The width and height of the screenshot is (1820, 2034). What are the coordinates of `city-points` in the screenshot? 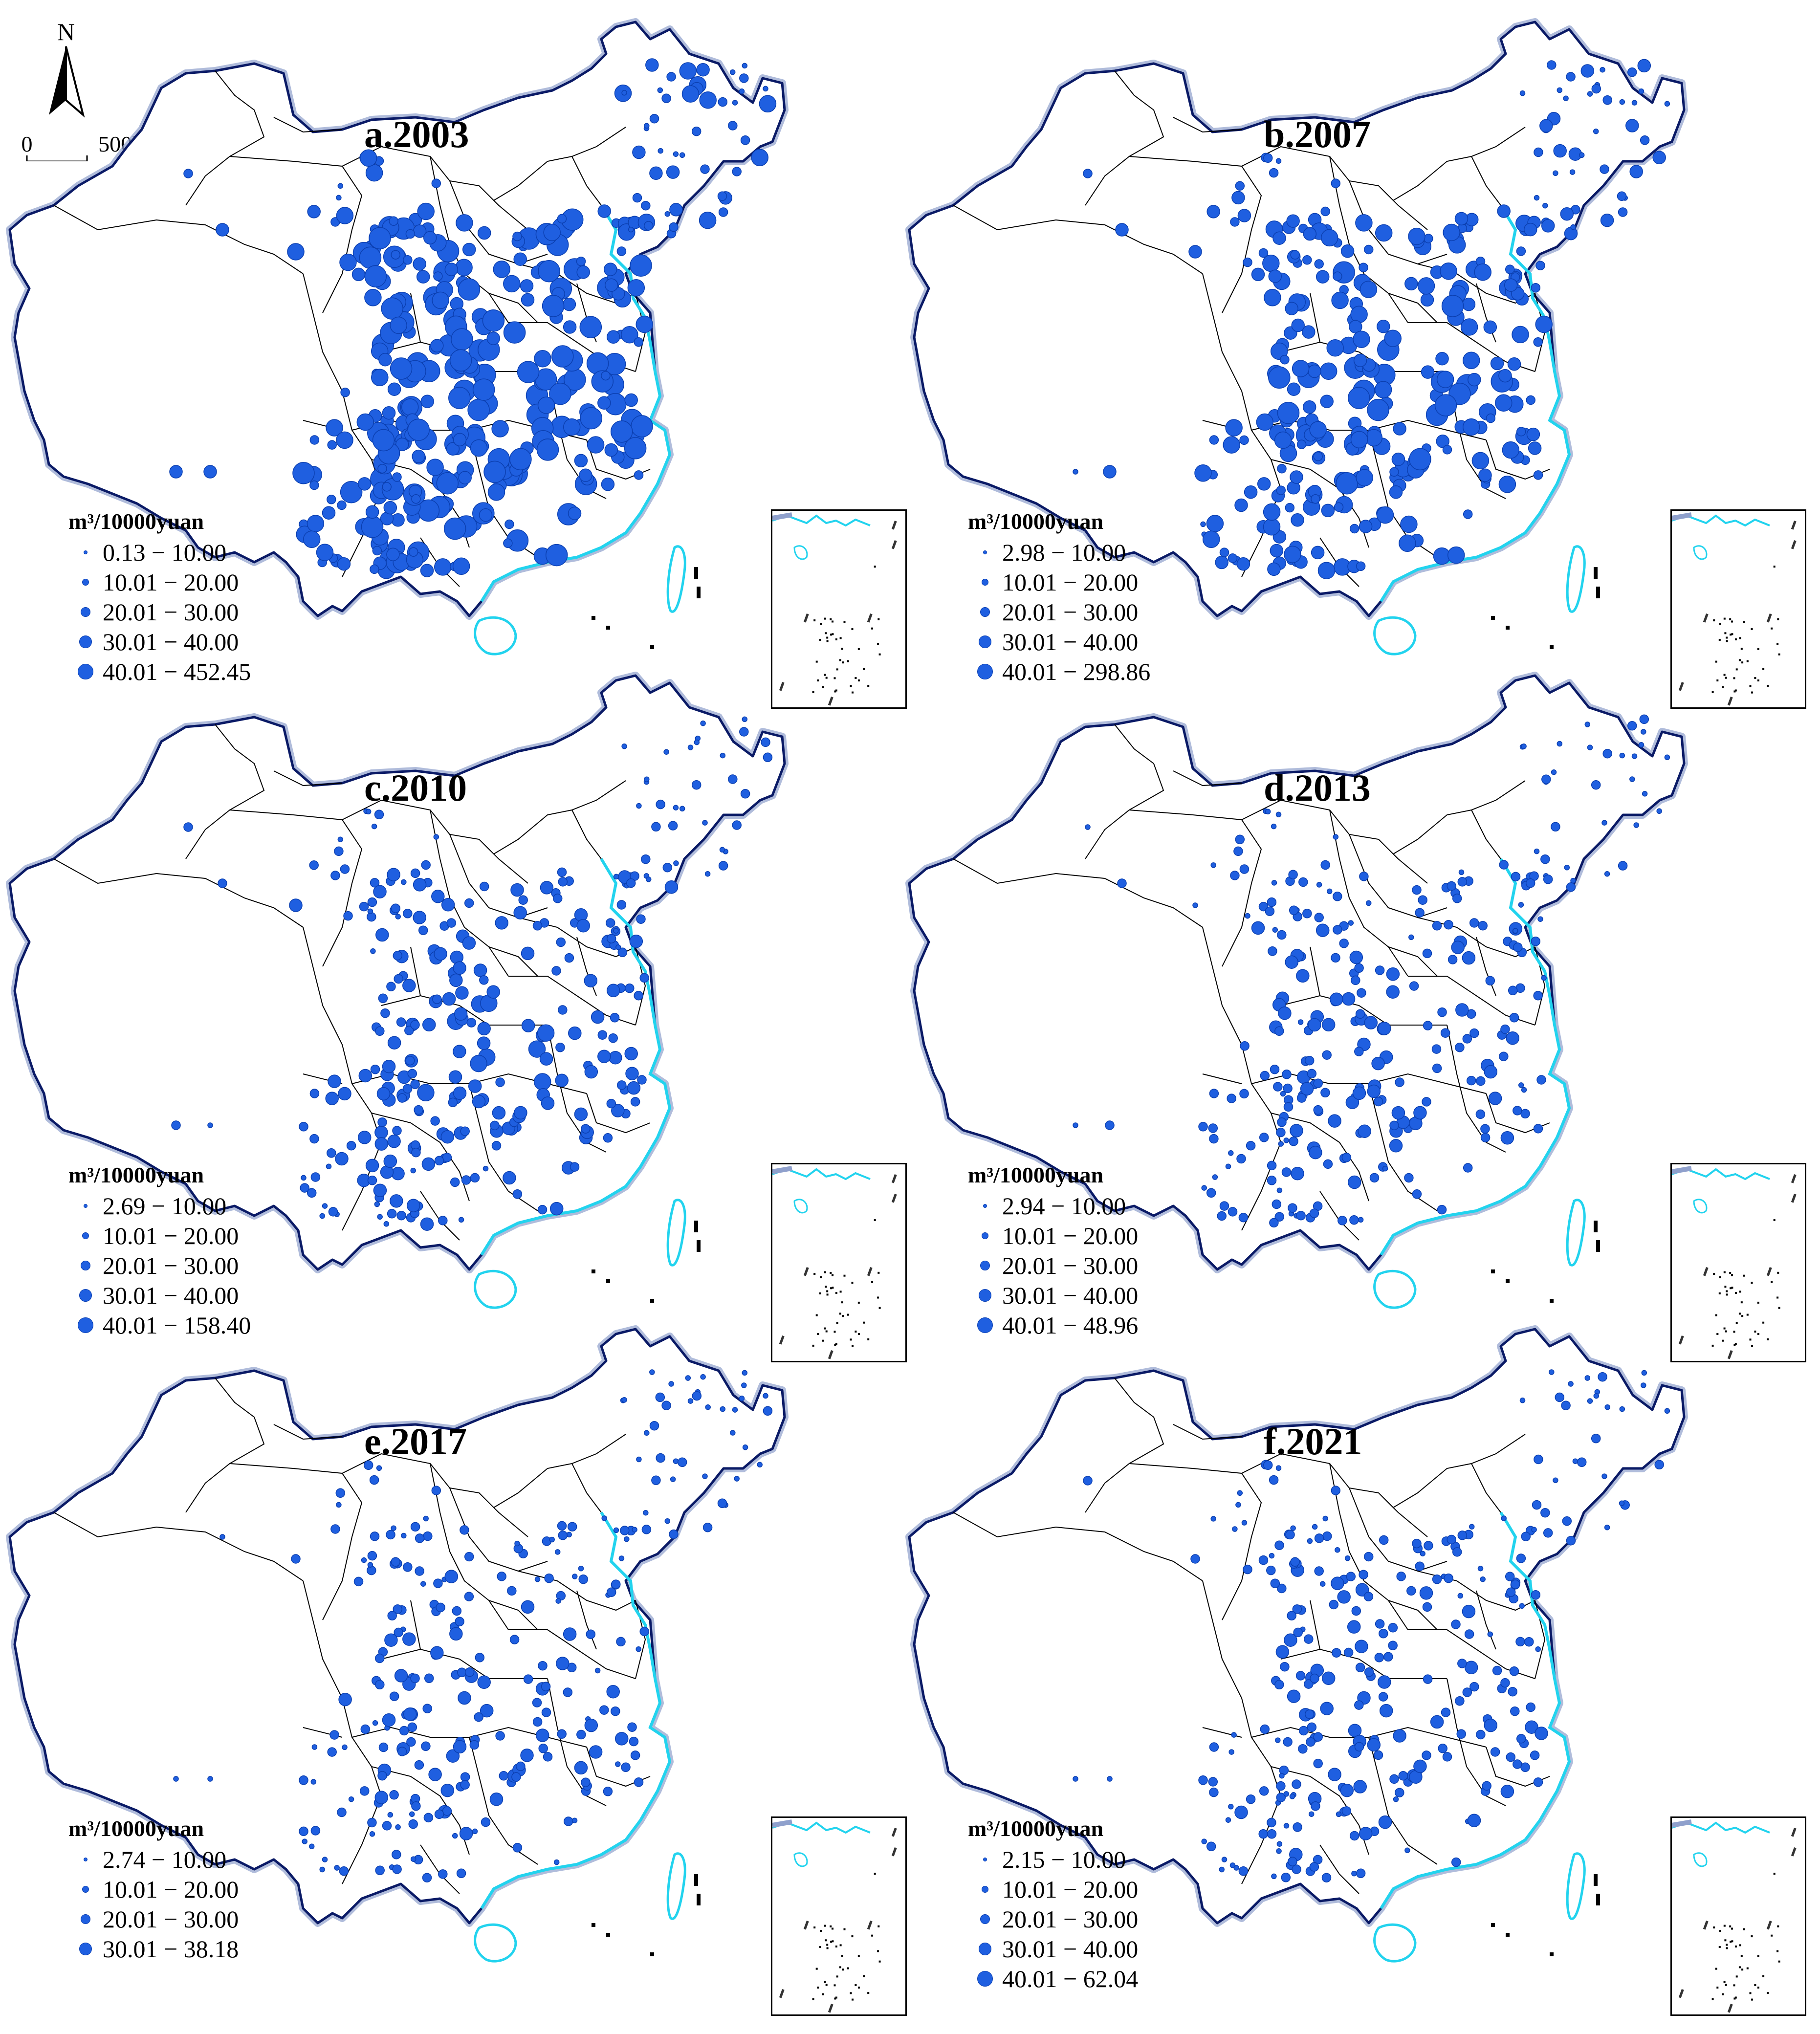 It's located at (1371, 1625).